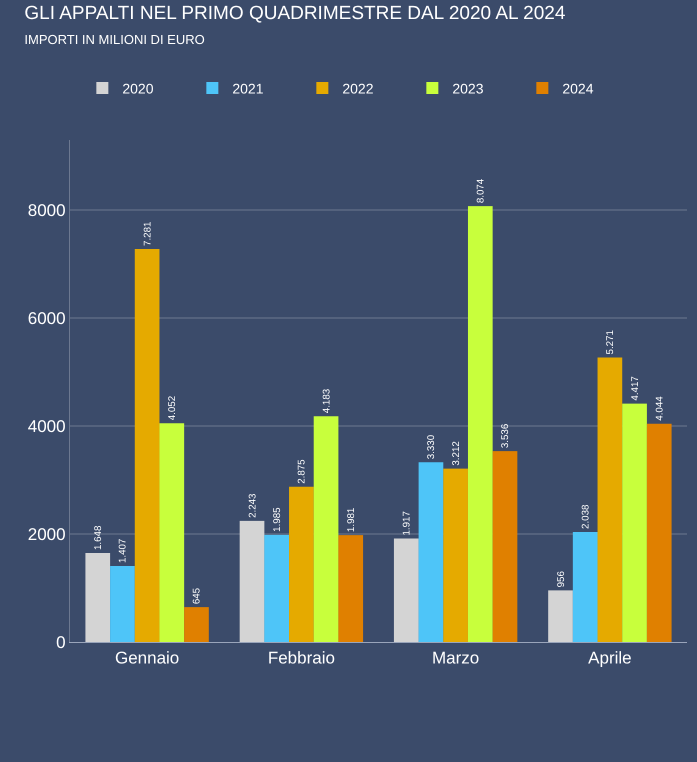 The width and height of the screenshot is (697, 762). I want to click on data-label: 5.271, so click(610, 342).